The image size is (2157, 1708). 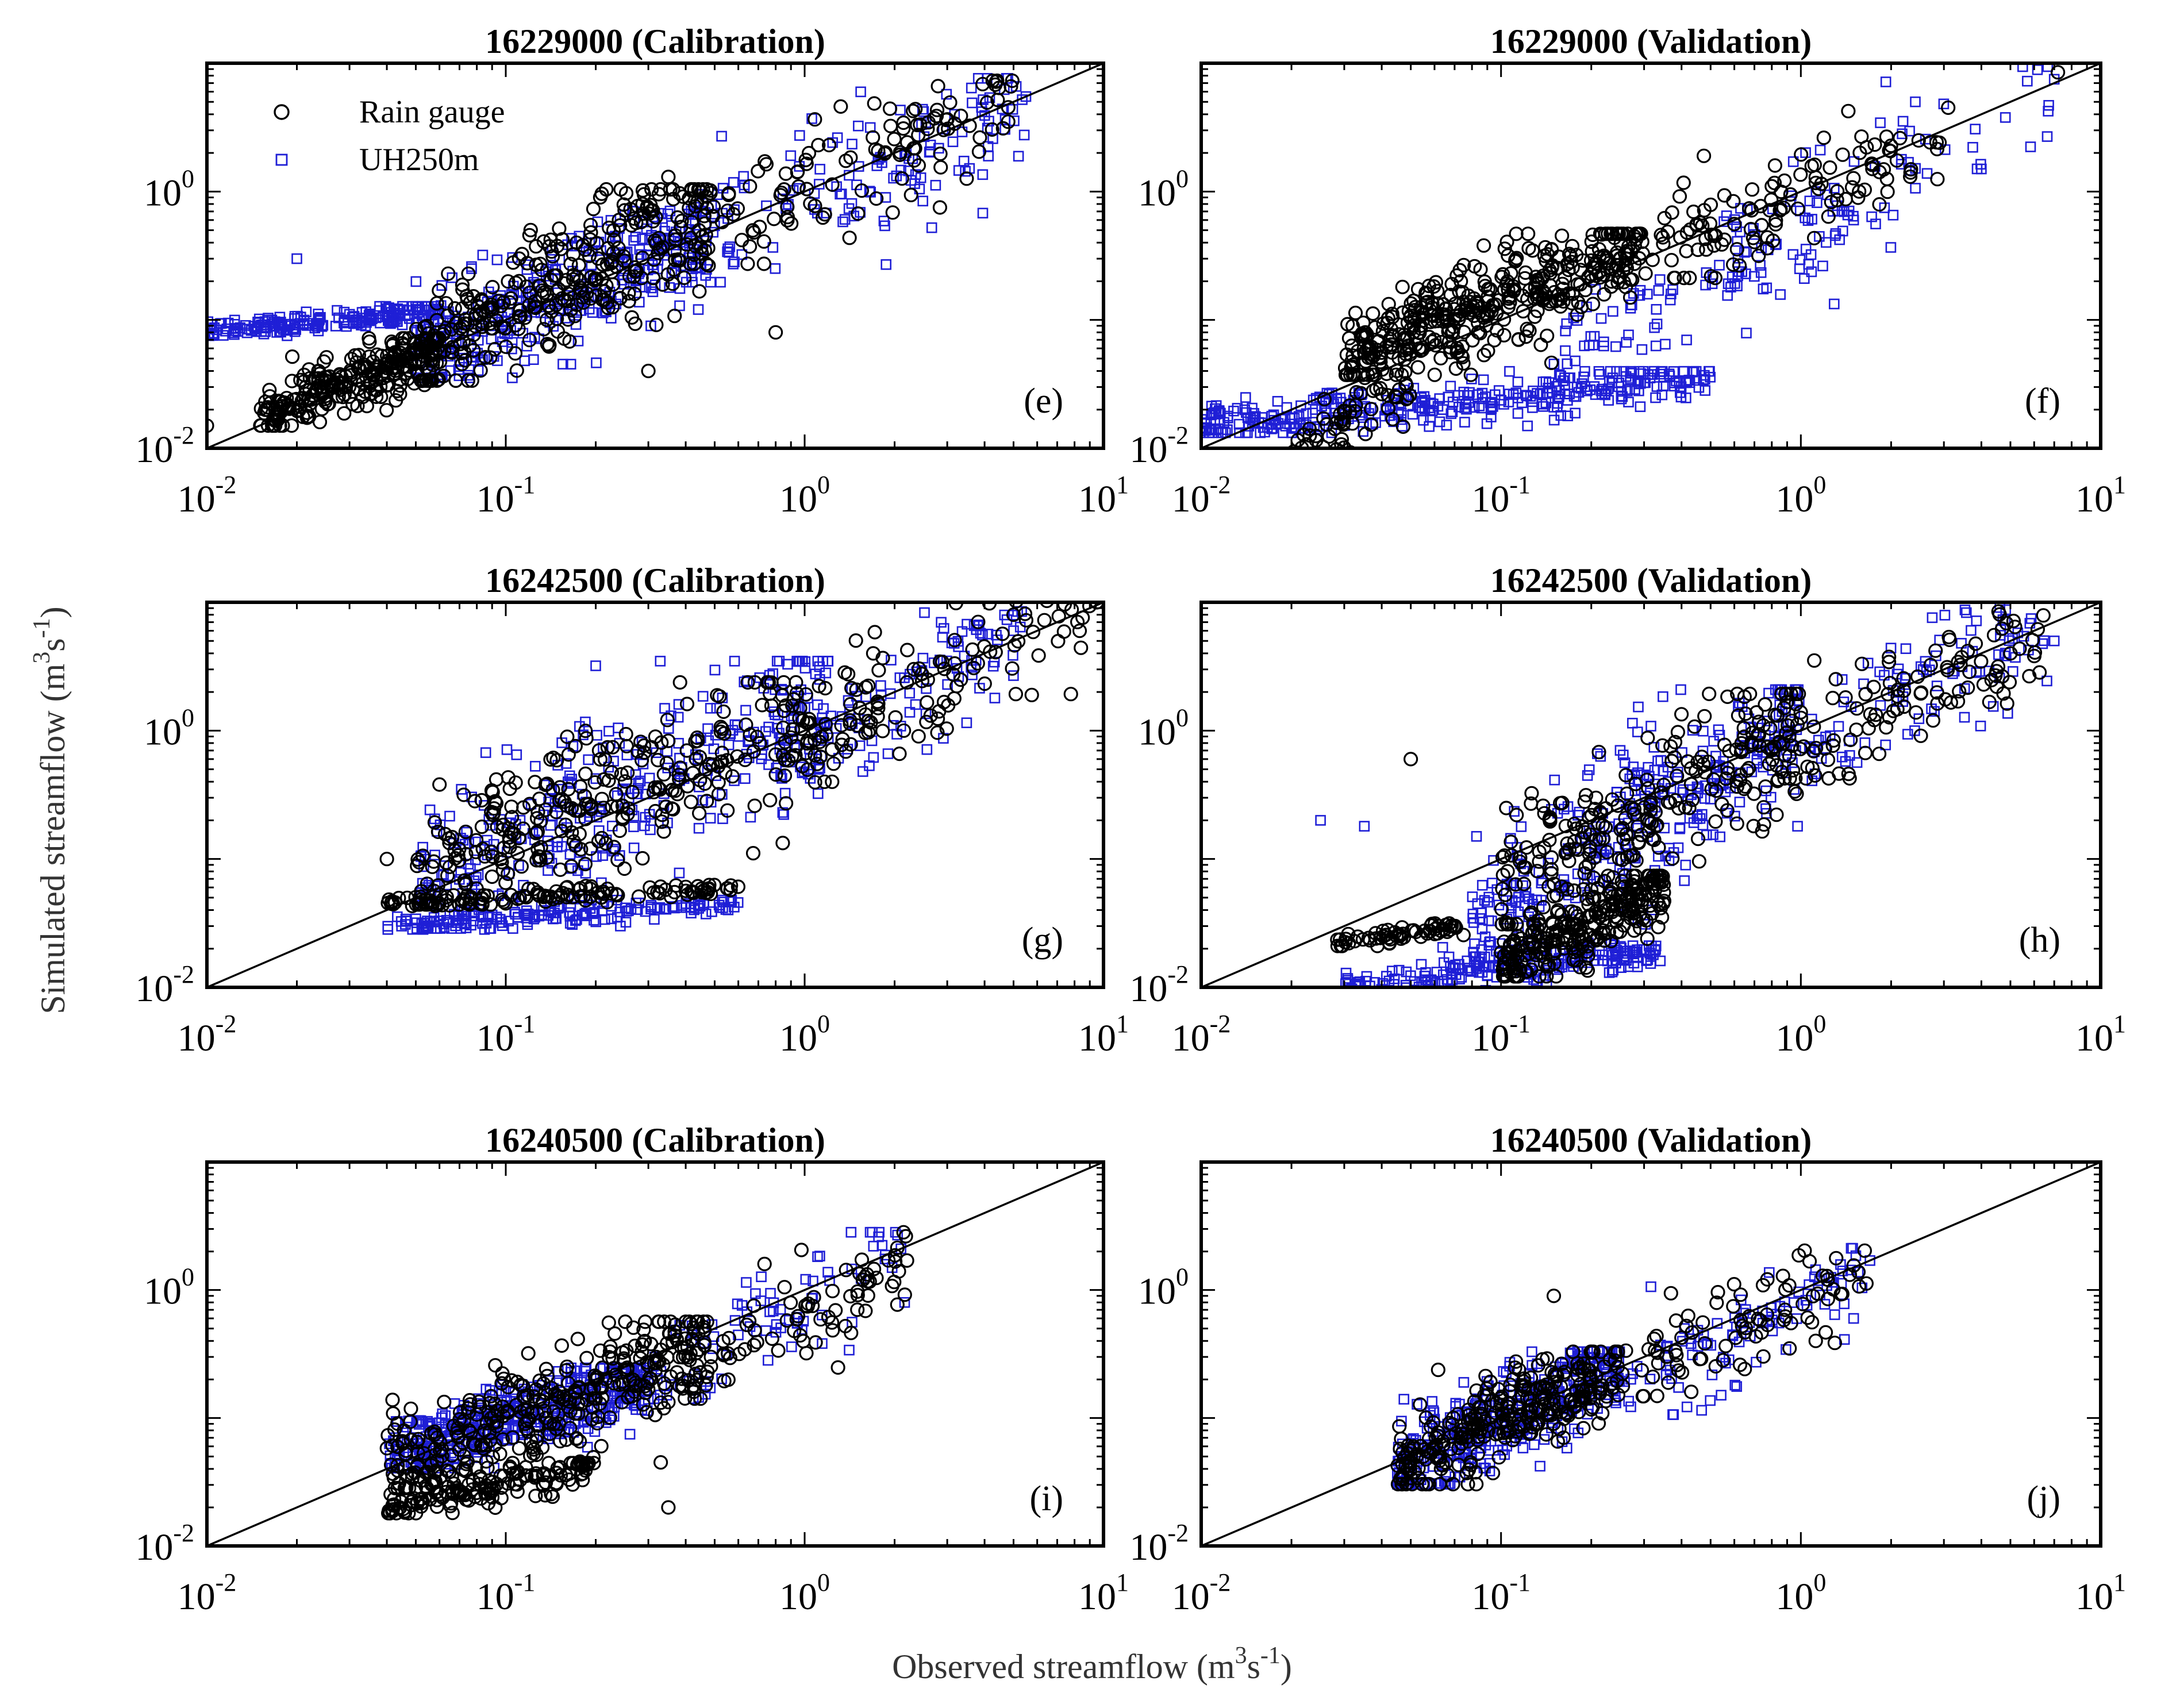 What do you see at coordinates (1651, 255) in the screenshot?
I see `one-to-one-line` at bounding box center [1651, 255].